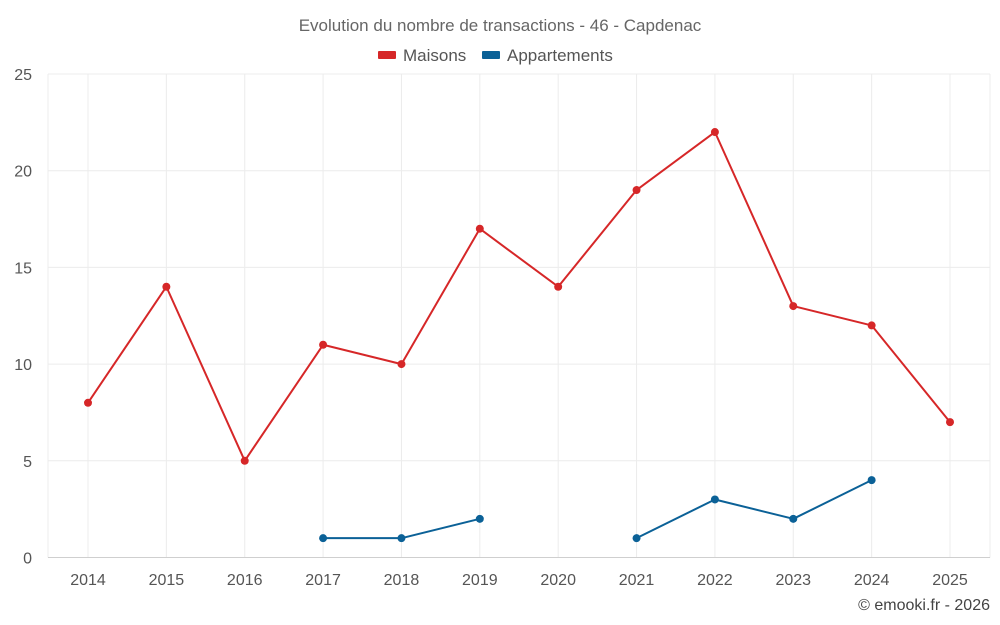 The height and width of the screenshot is (625, 1000). I want to click on data-point-appartements-2022, so click(714, 499).